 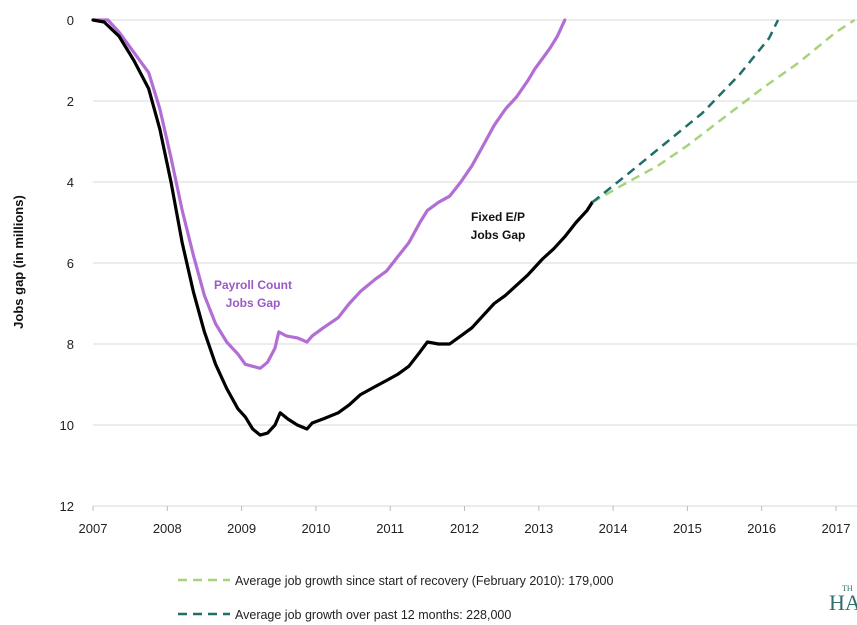 I want to click on fixed-ep-series-label-line1: Fixed E/P, so click(x=498, y=217).